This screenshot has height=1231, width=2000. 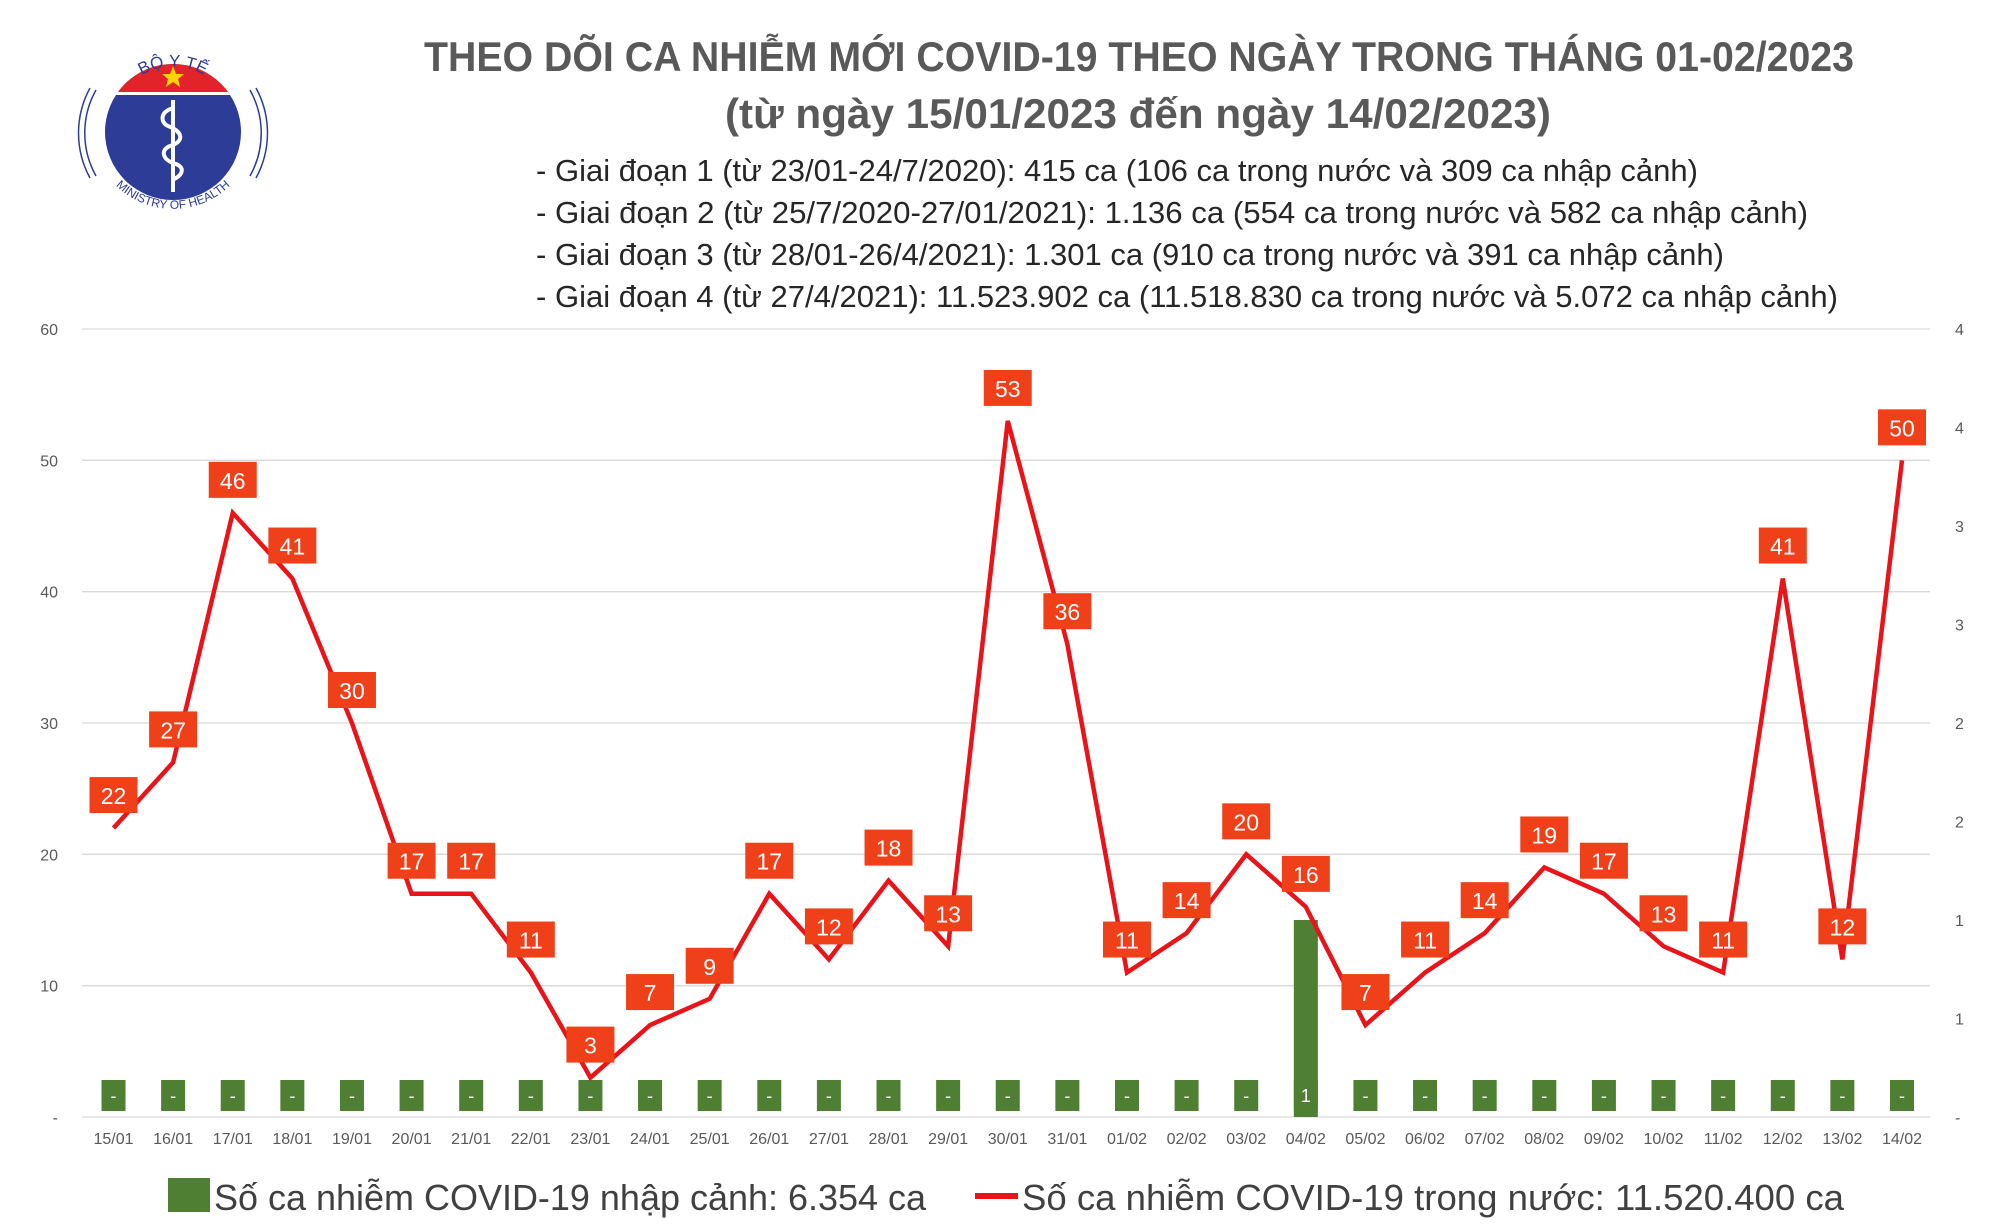 I want to click on legend-imported: Số ca nhiễm COVID-19 nhập cảnh: 6.354 ca, so click(x=570, y=1197).